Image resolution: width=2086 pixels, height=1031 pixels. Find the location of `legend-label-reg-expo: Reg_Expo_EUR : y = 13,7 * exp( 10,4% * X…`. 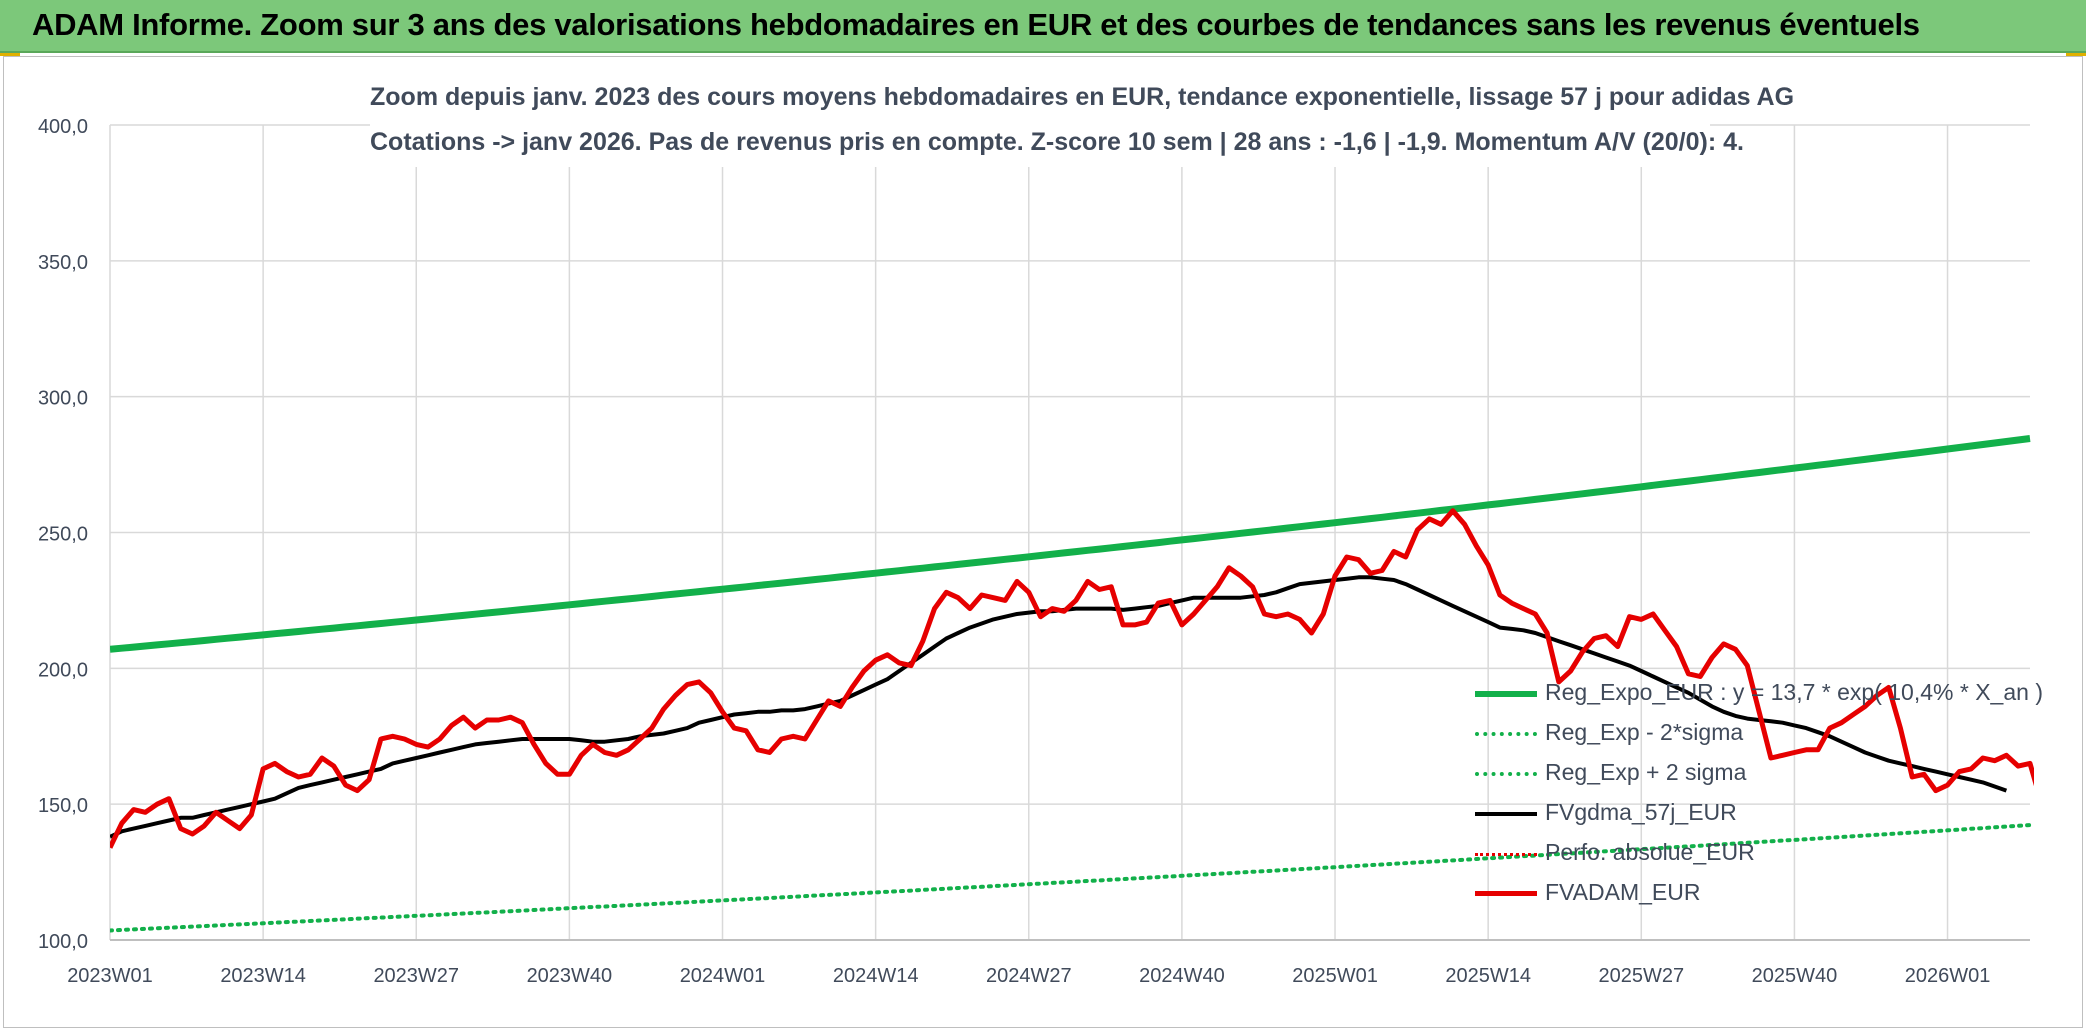

legend-label-reg-expo: Reg_Expo_EUR : y = 13,7 * exp( 10,4% * X… is located at coordinates (1794, 692).